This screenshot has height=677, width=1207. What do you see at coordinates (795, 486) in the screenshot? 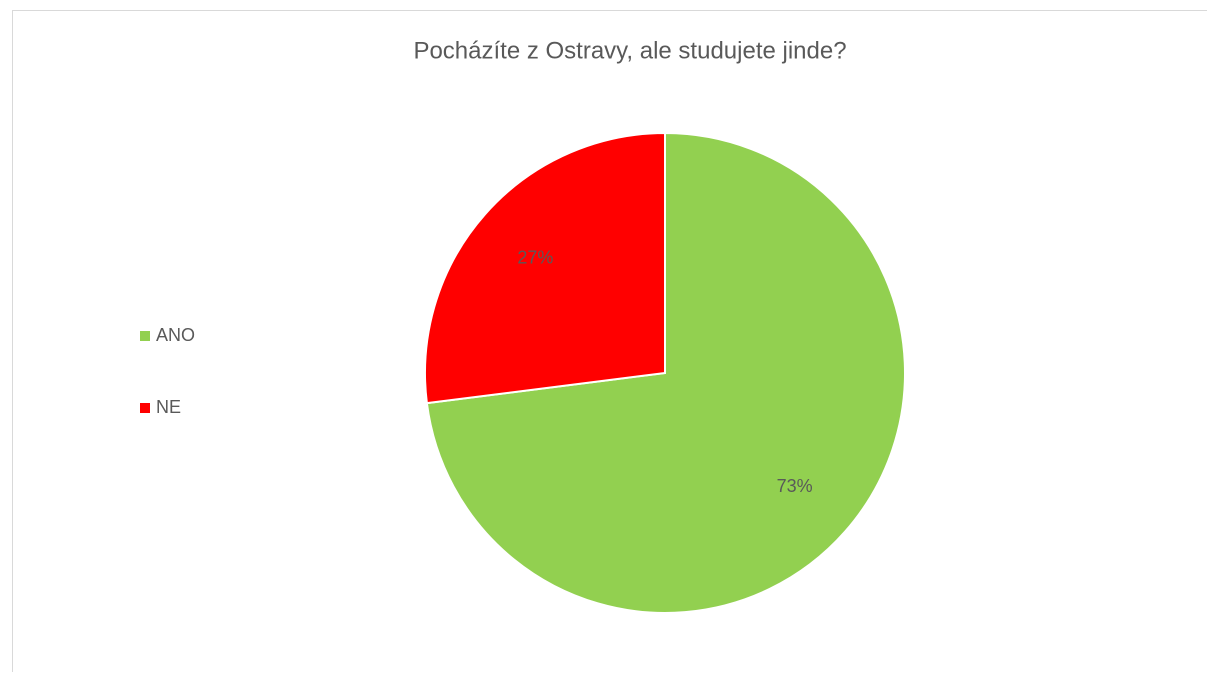
I see `data-label: 73%` at bounding box center [795, 486].